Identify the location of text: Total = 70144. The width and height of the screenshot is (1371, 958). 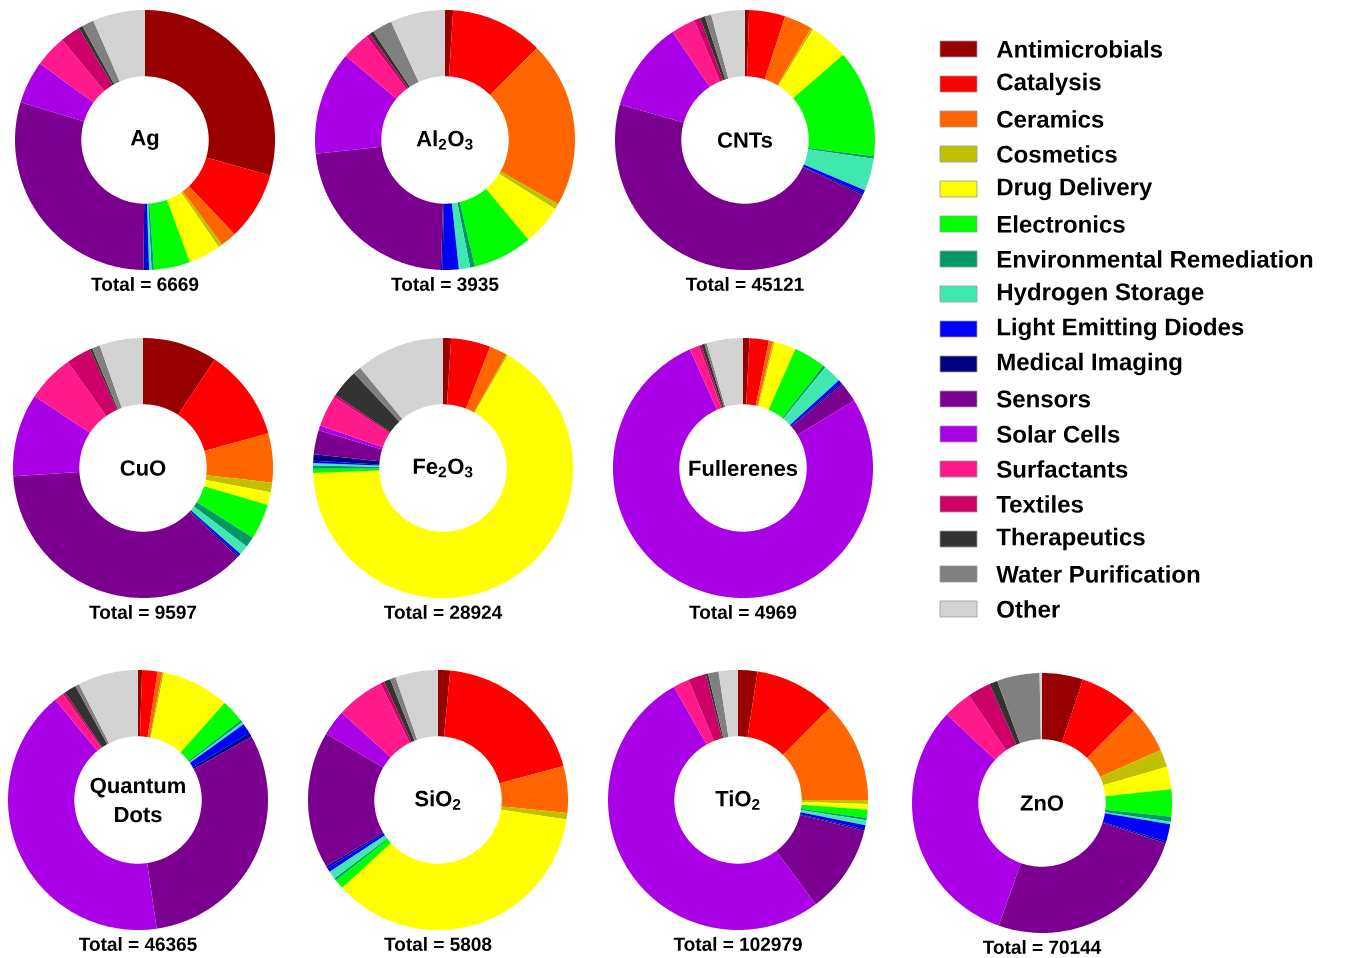
(1042, 946).